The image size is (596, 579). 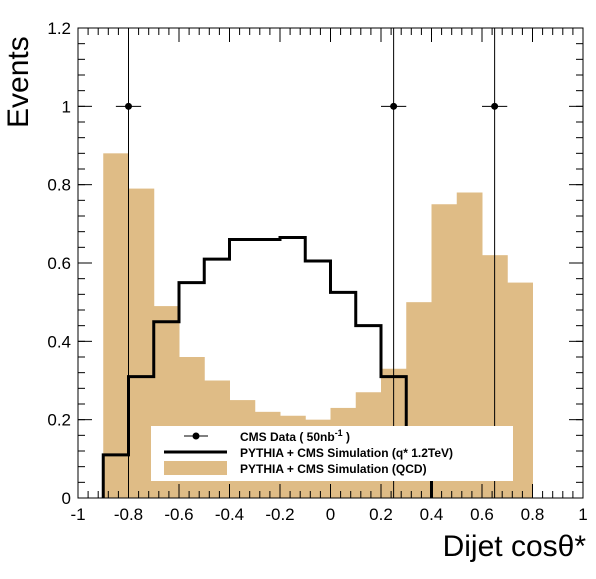 What do you see at coordinates (77, 514) in the screenshot?
I see `x-tick-label: -1` at bounding box center [77, 514].